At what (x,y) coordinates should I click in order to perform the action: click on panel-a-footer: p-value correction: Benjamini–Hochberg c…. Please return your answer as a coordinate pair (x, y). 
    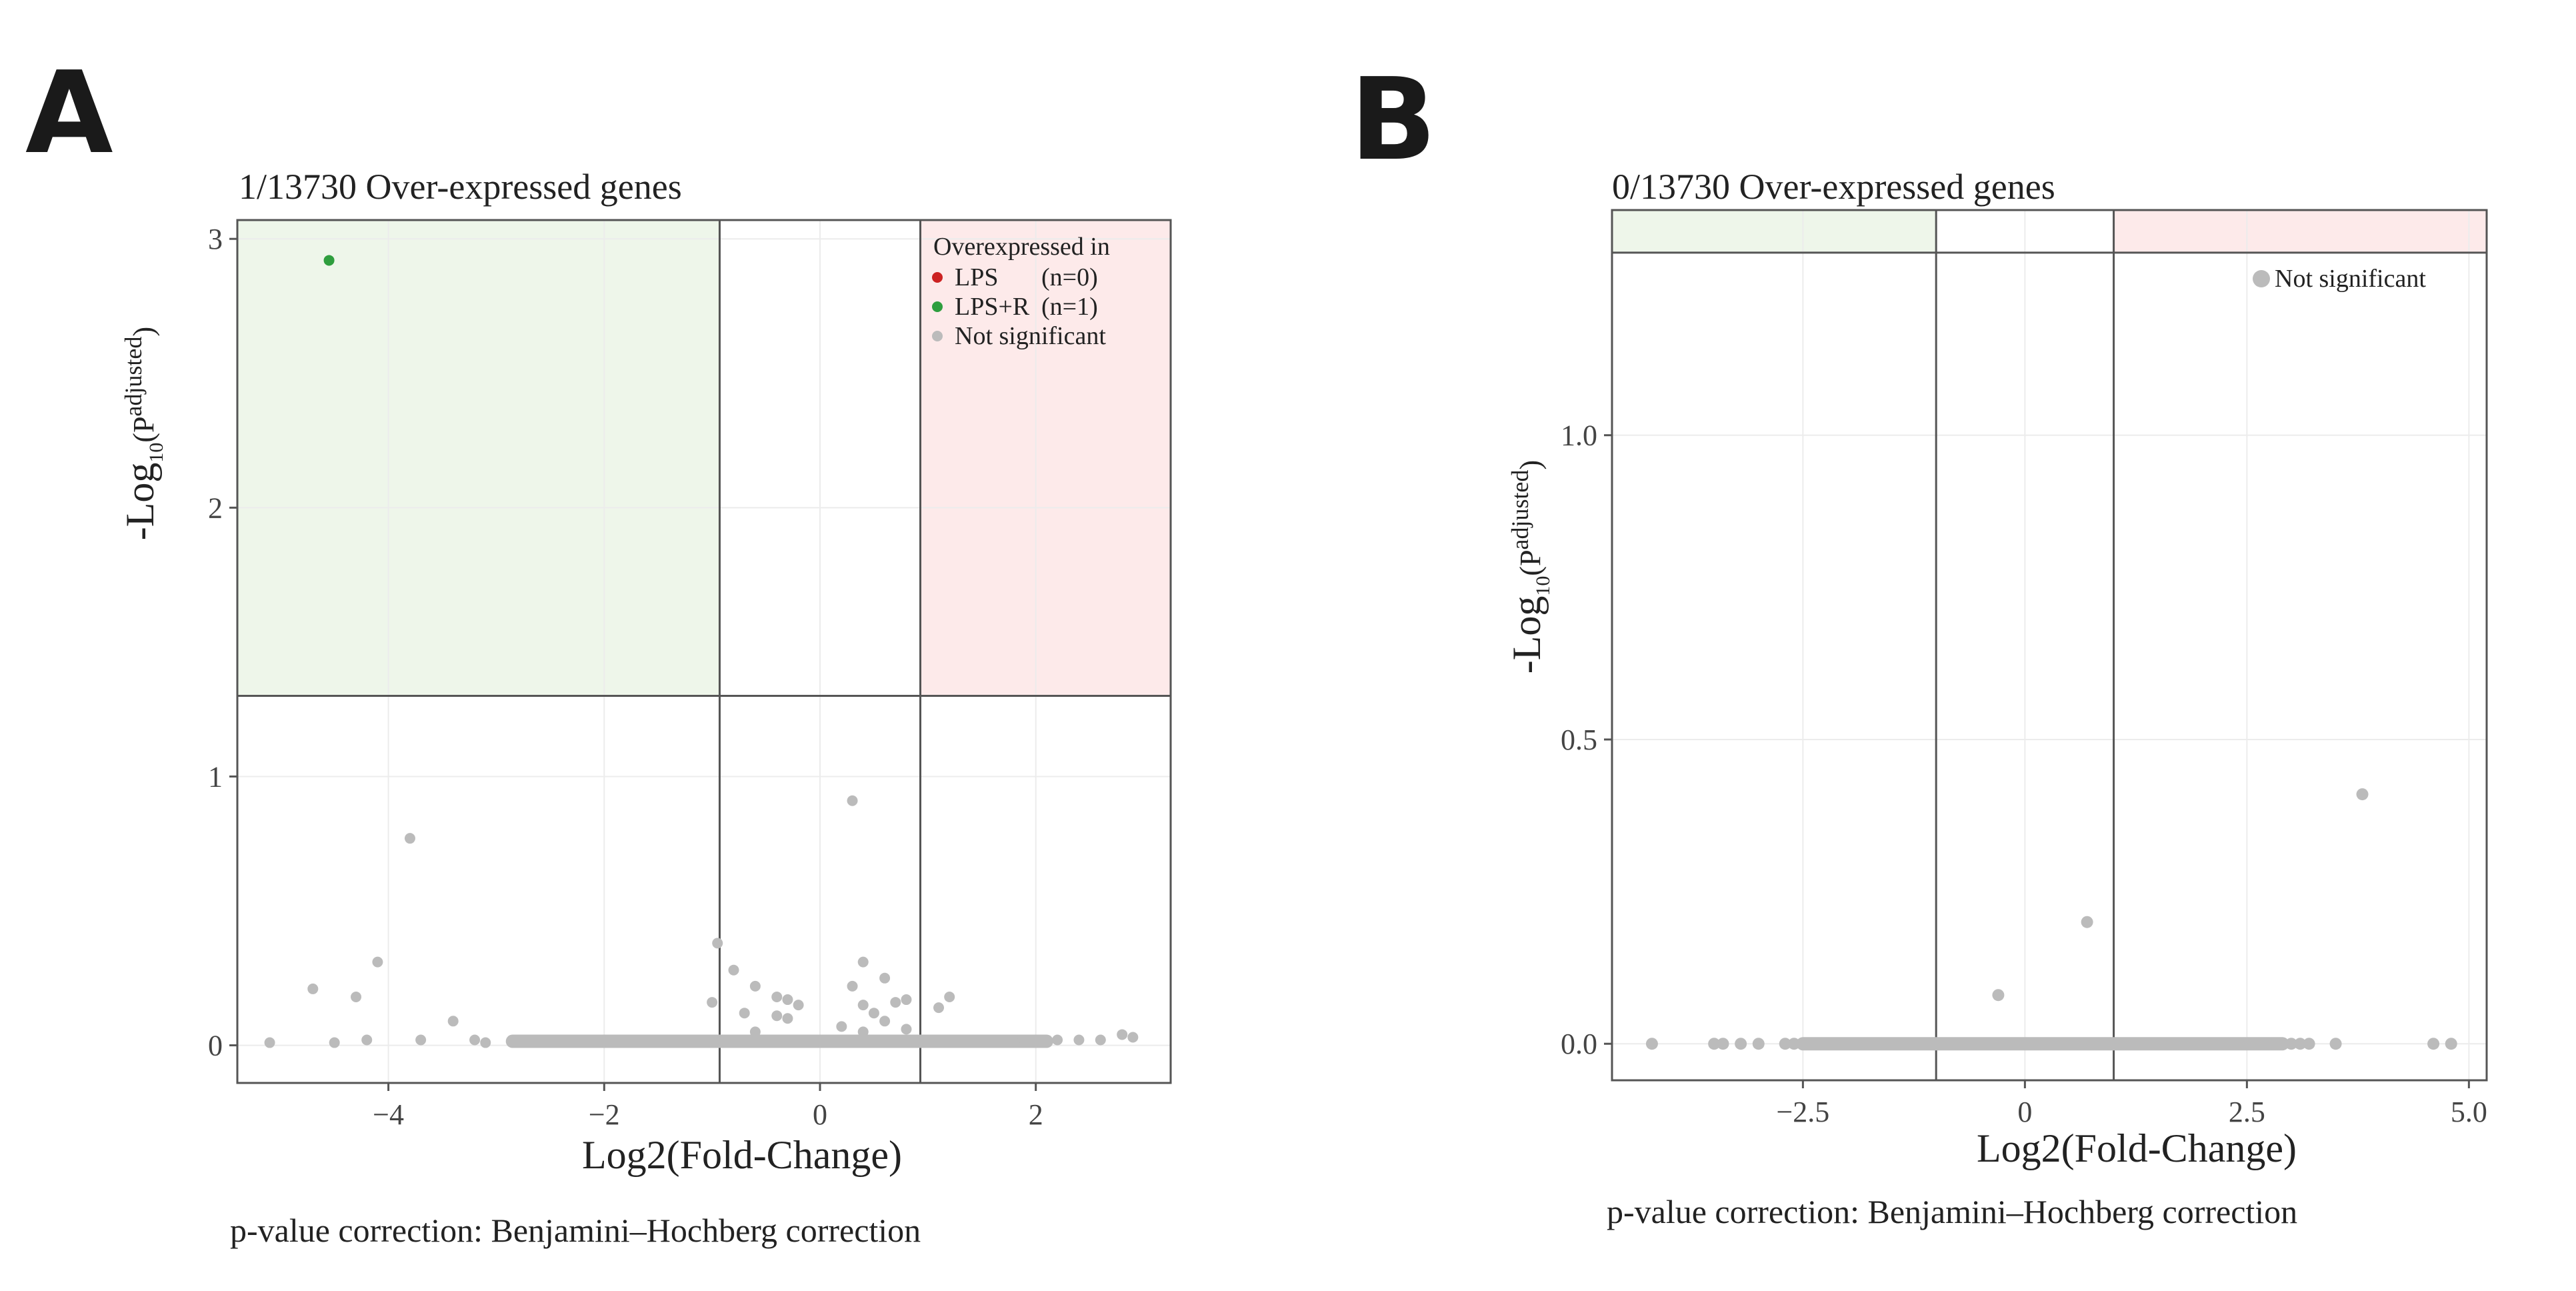
    Looking at the image, I should click on (575, 1230).